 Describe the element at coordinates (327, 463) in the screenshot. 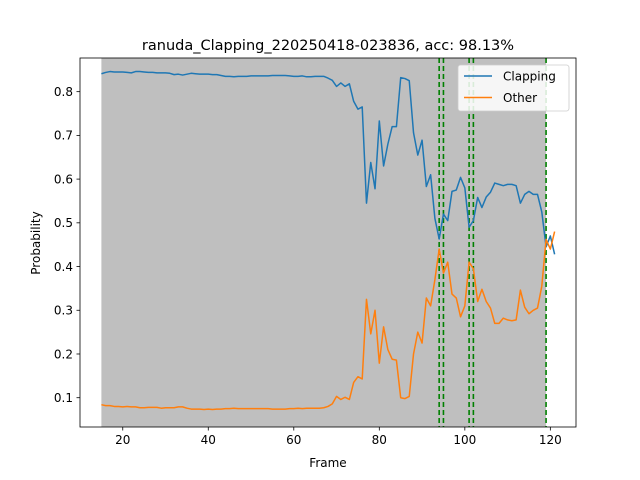

I see `x-axis-title: Frame` at that location.